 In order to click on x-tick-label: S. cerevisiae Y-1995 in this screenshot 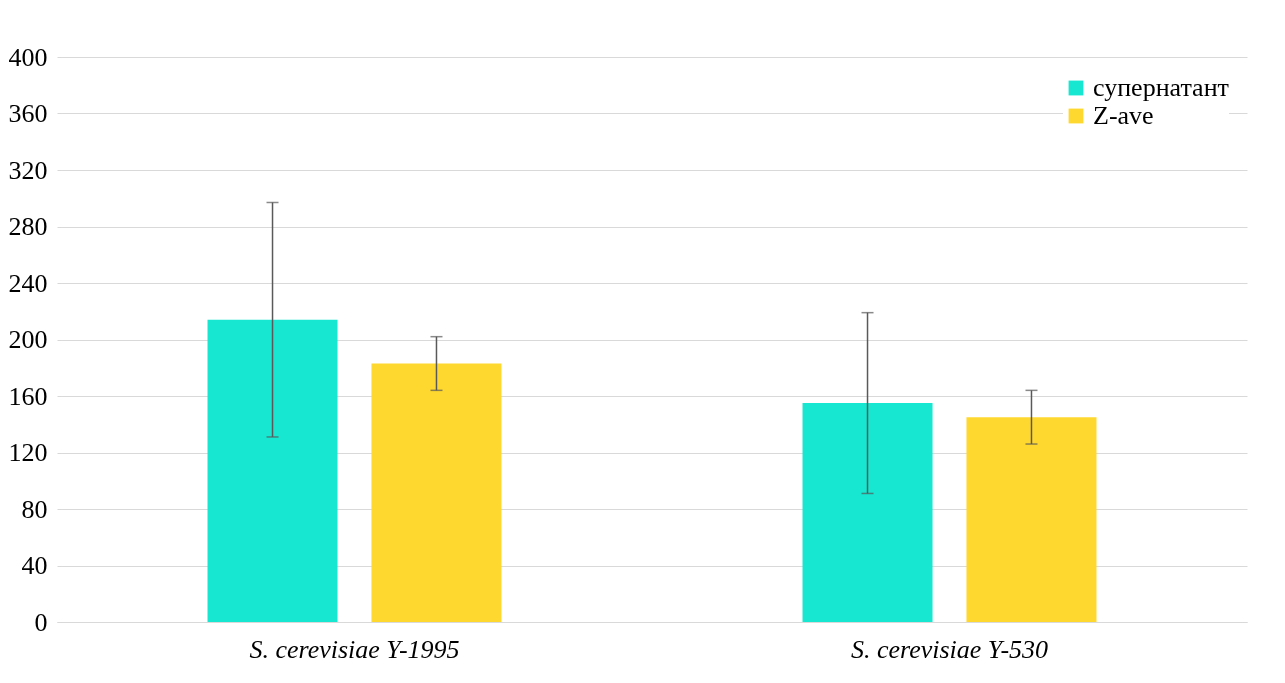, I will do `click(354, 649)`.